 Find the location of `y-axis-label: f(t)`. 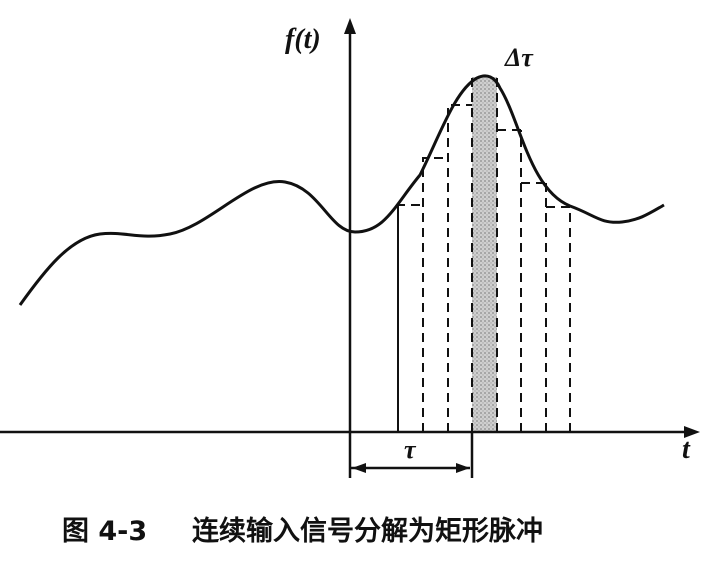

y-axis-label: f(t) is located at coordinates (303, 39).